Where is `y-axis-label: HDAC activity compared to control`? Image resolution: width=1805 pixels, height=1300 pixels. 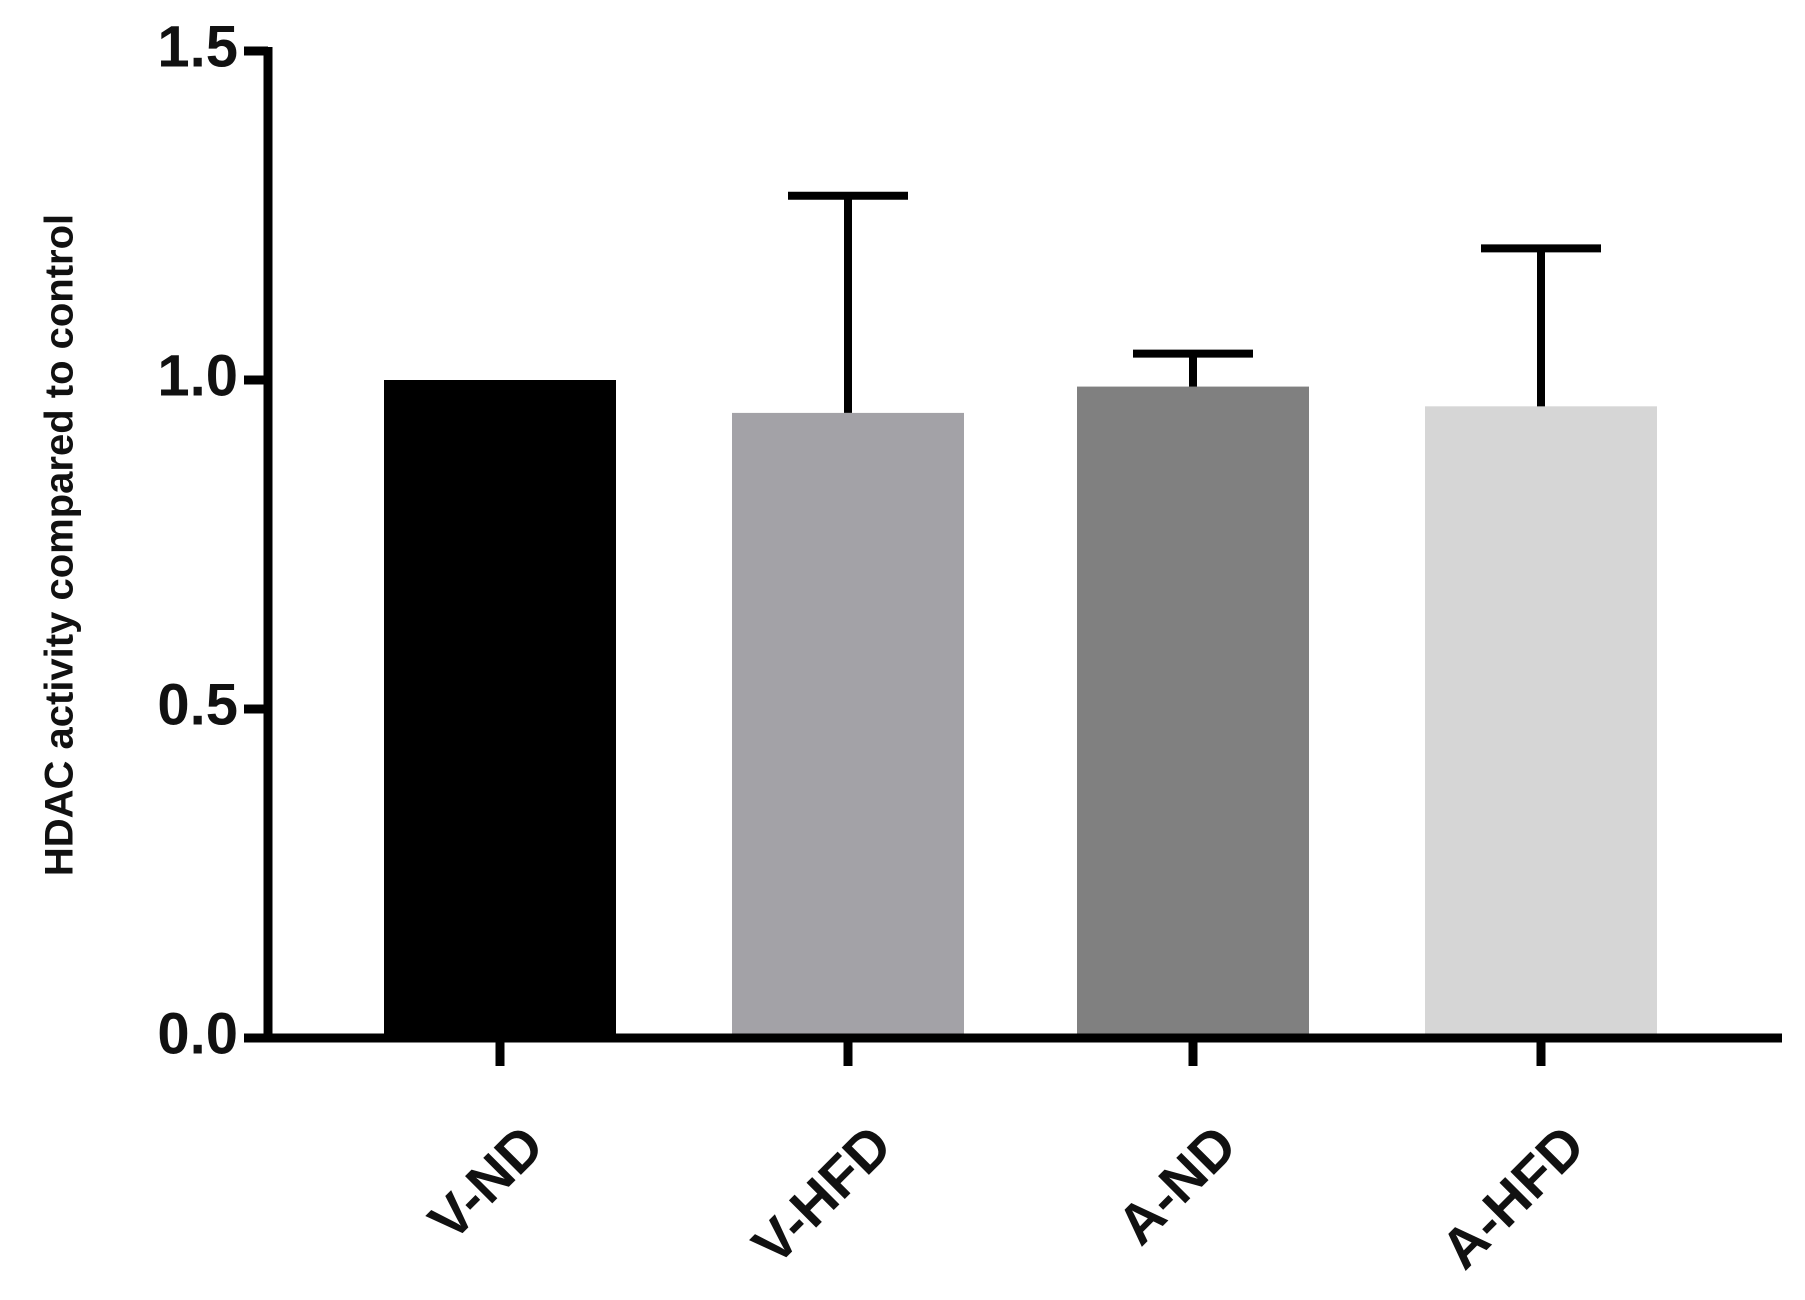
y-axis-label: HDAC activity compared to control is located at coordinates (60, 545).